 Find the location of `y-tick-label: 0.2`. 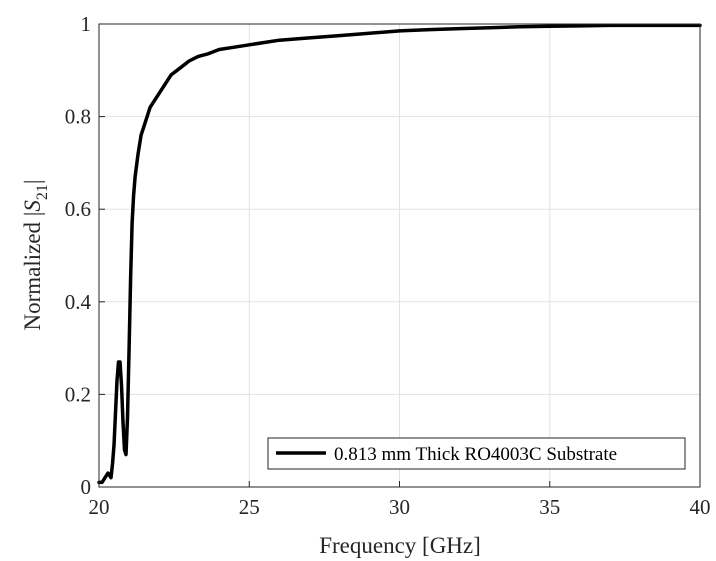

y-tick-label: 0.2 is located at coordinates (78, 394).